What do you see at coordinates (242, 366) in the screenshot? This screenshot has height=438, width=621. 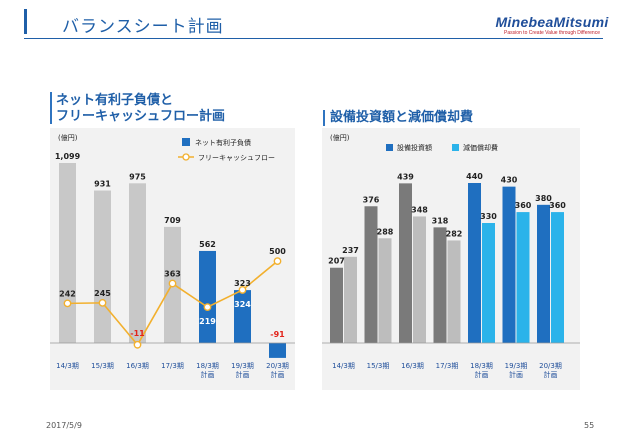 I see `chart1-category-label: 19/3期` at bounding box center [242, 366].